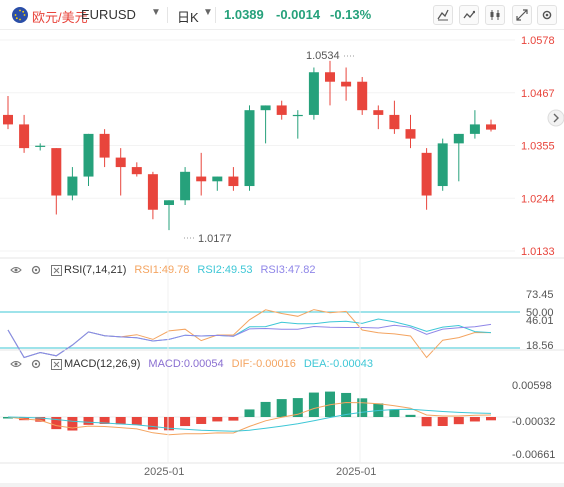  Describe the element at coordinates (540, 295) in the screenshot. I see `rsi-axis-label: 73.45` at that location.